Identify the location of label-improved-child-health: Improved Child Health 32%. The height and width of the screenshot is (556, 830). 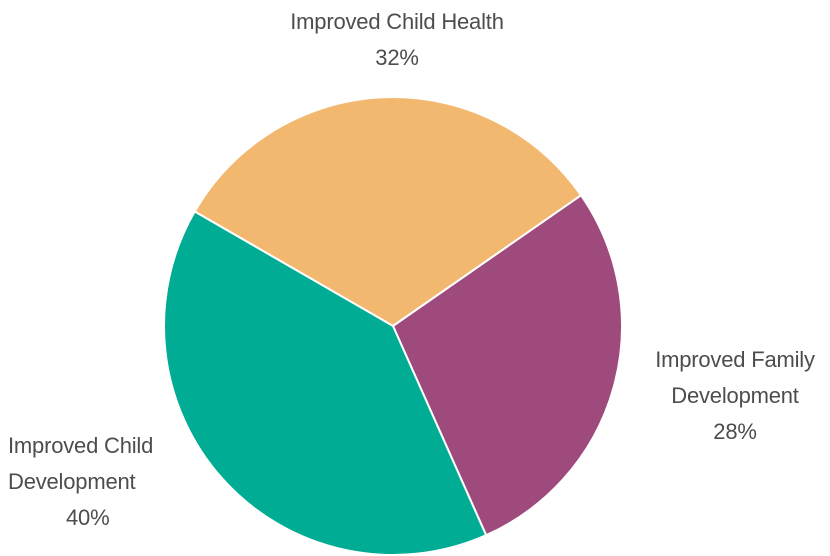
(397, 40).